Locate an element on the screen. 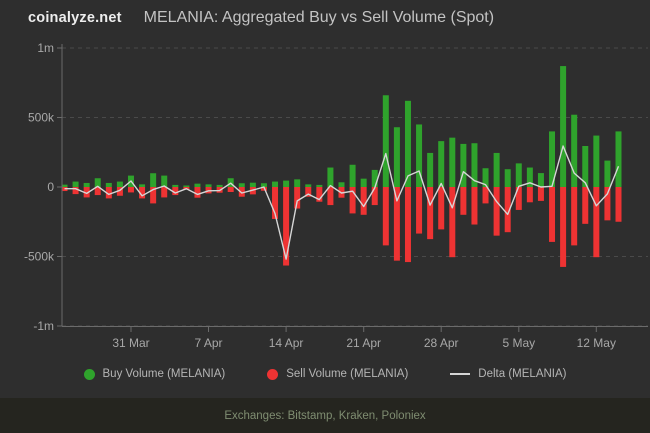 The image size is (650, 433). svg-text: 5 May is located at coordinates (518, 343).